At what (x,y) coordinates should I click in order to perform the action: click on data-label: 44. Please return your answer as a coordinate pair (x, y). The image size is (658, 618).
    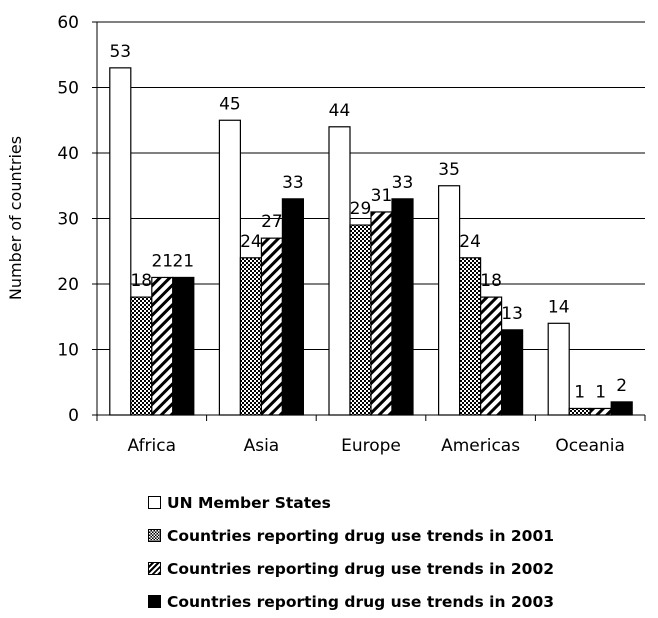
    Looking at the image, I should click on (340, 111).